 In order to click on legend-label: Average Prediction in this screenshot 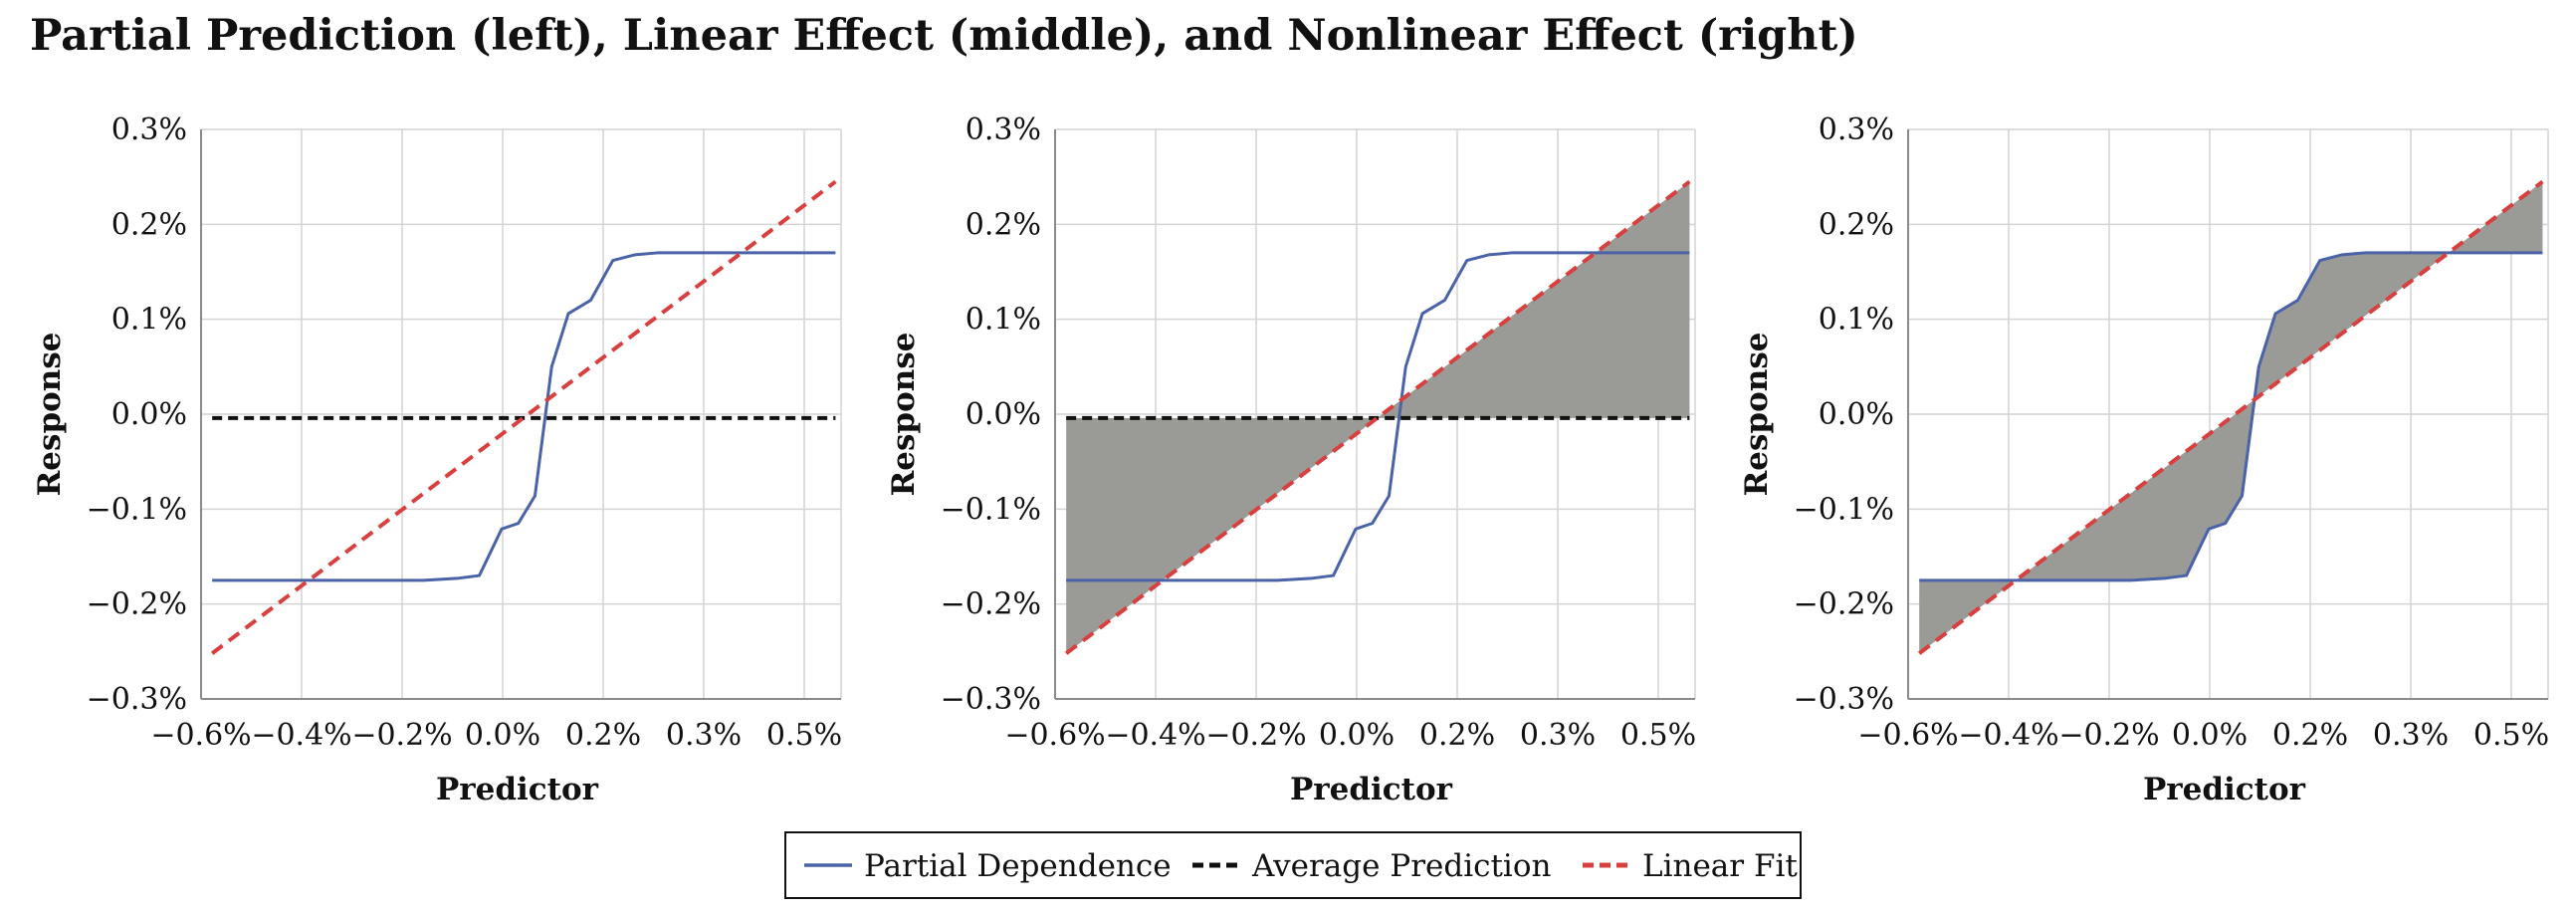, I will do `click(1401, 866)`.